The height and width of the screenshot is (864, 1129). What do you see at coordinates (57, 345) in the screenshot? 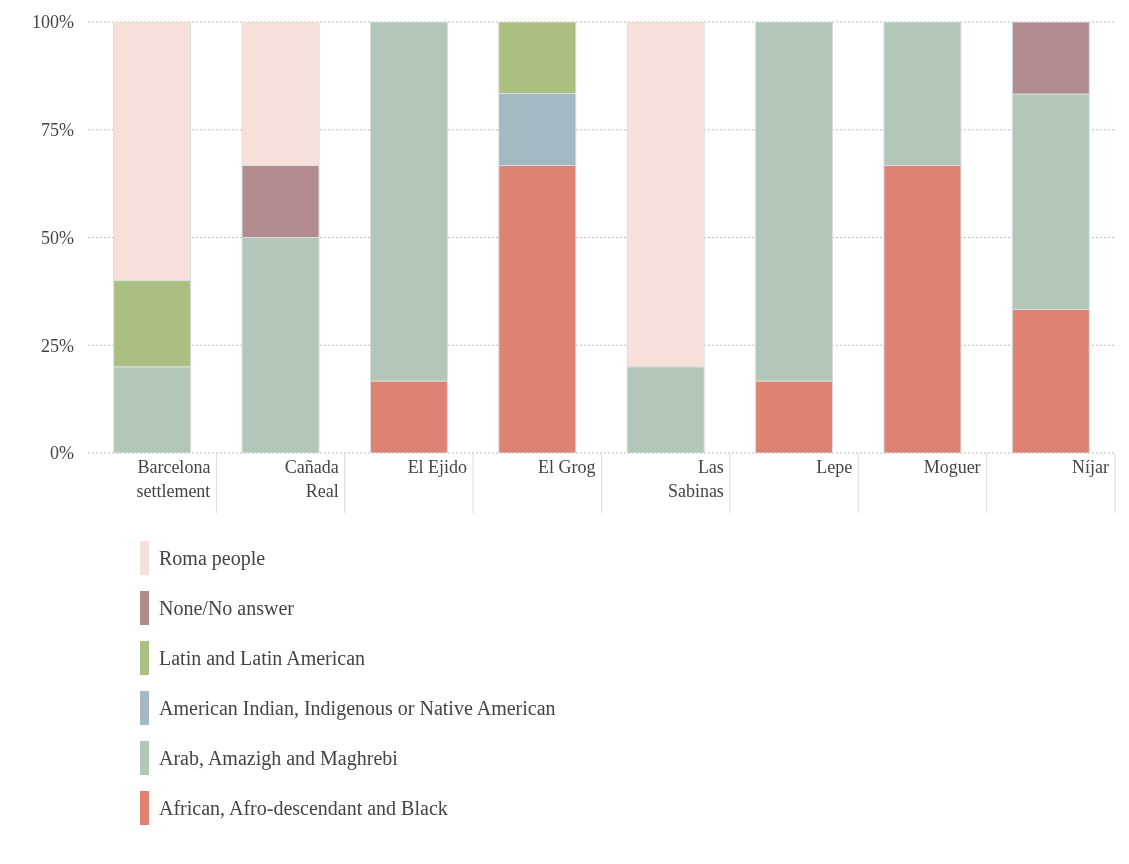
I see `y-tick-label: 25%` at bounding box center [57, 345].